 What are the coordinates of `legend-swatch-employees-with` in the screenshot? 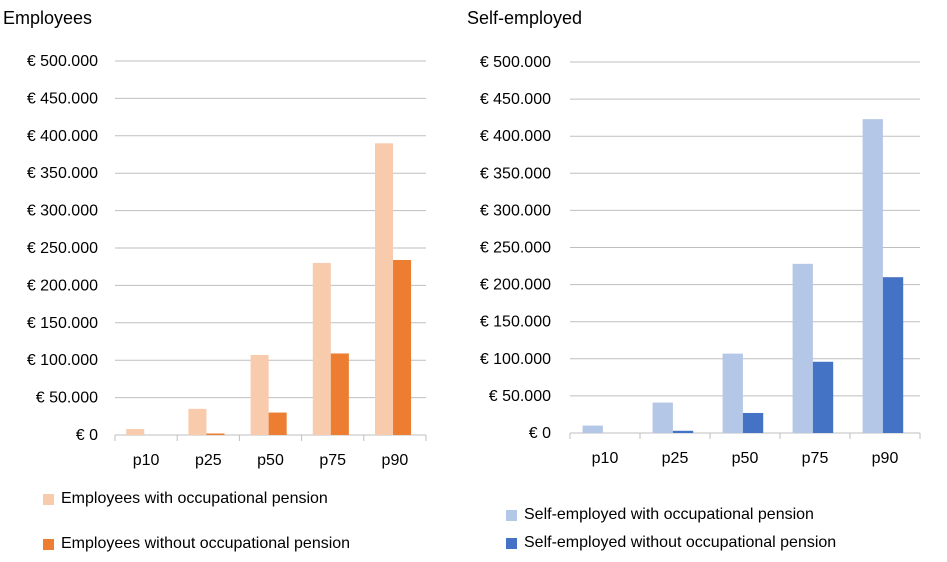 It's located at (48, 499).